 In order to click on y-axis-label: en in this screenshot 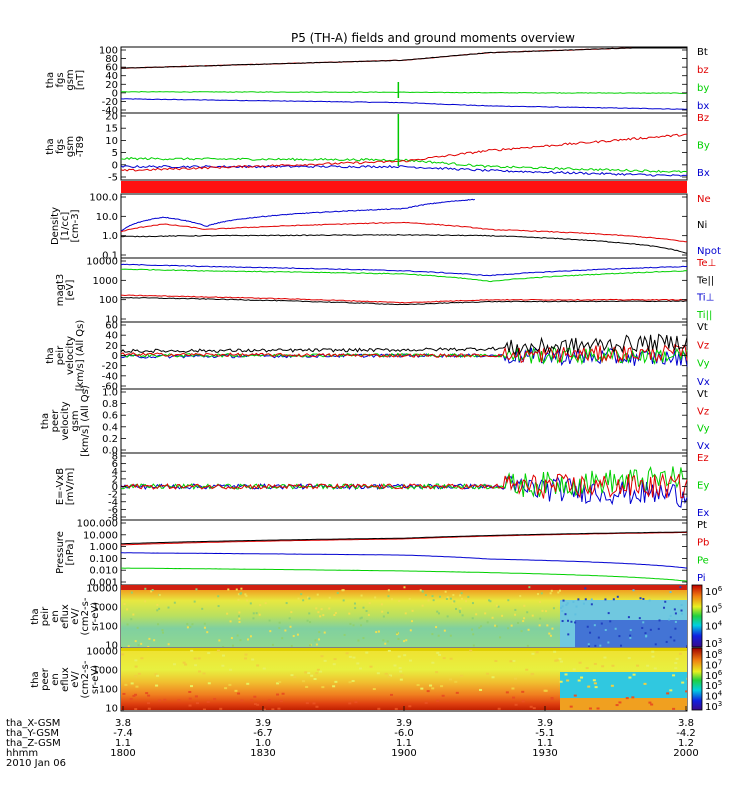, I will do `click(55, 679)`.